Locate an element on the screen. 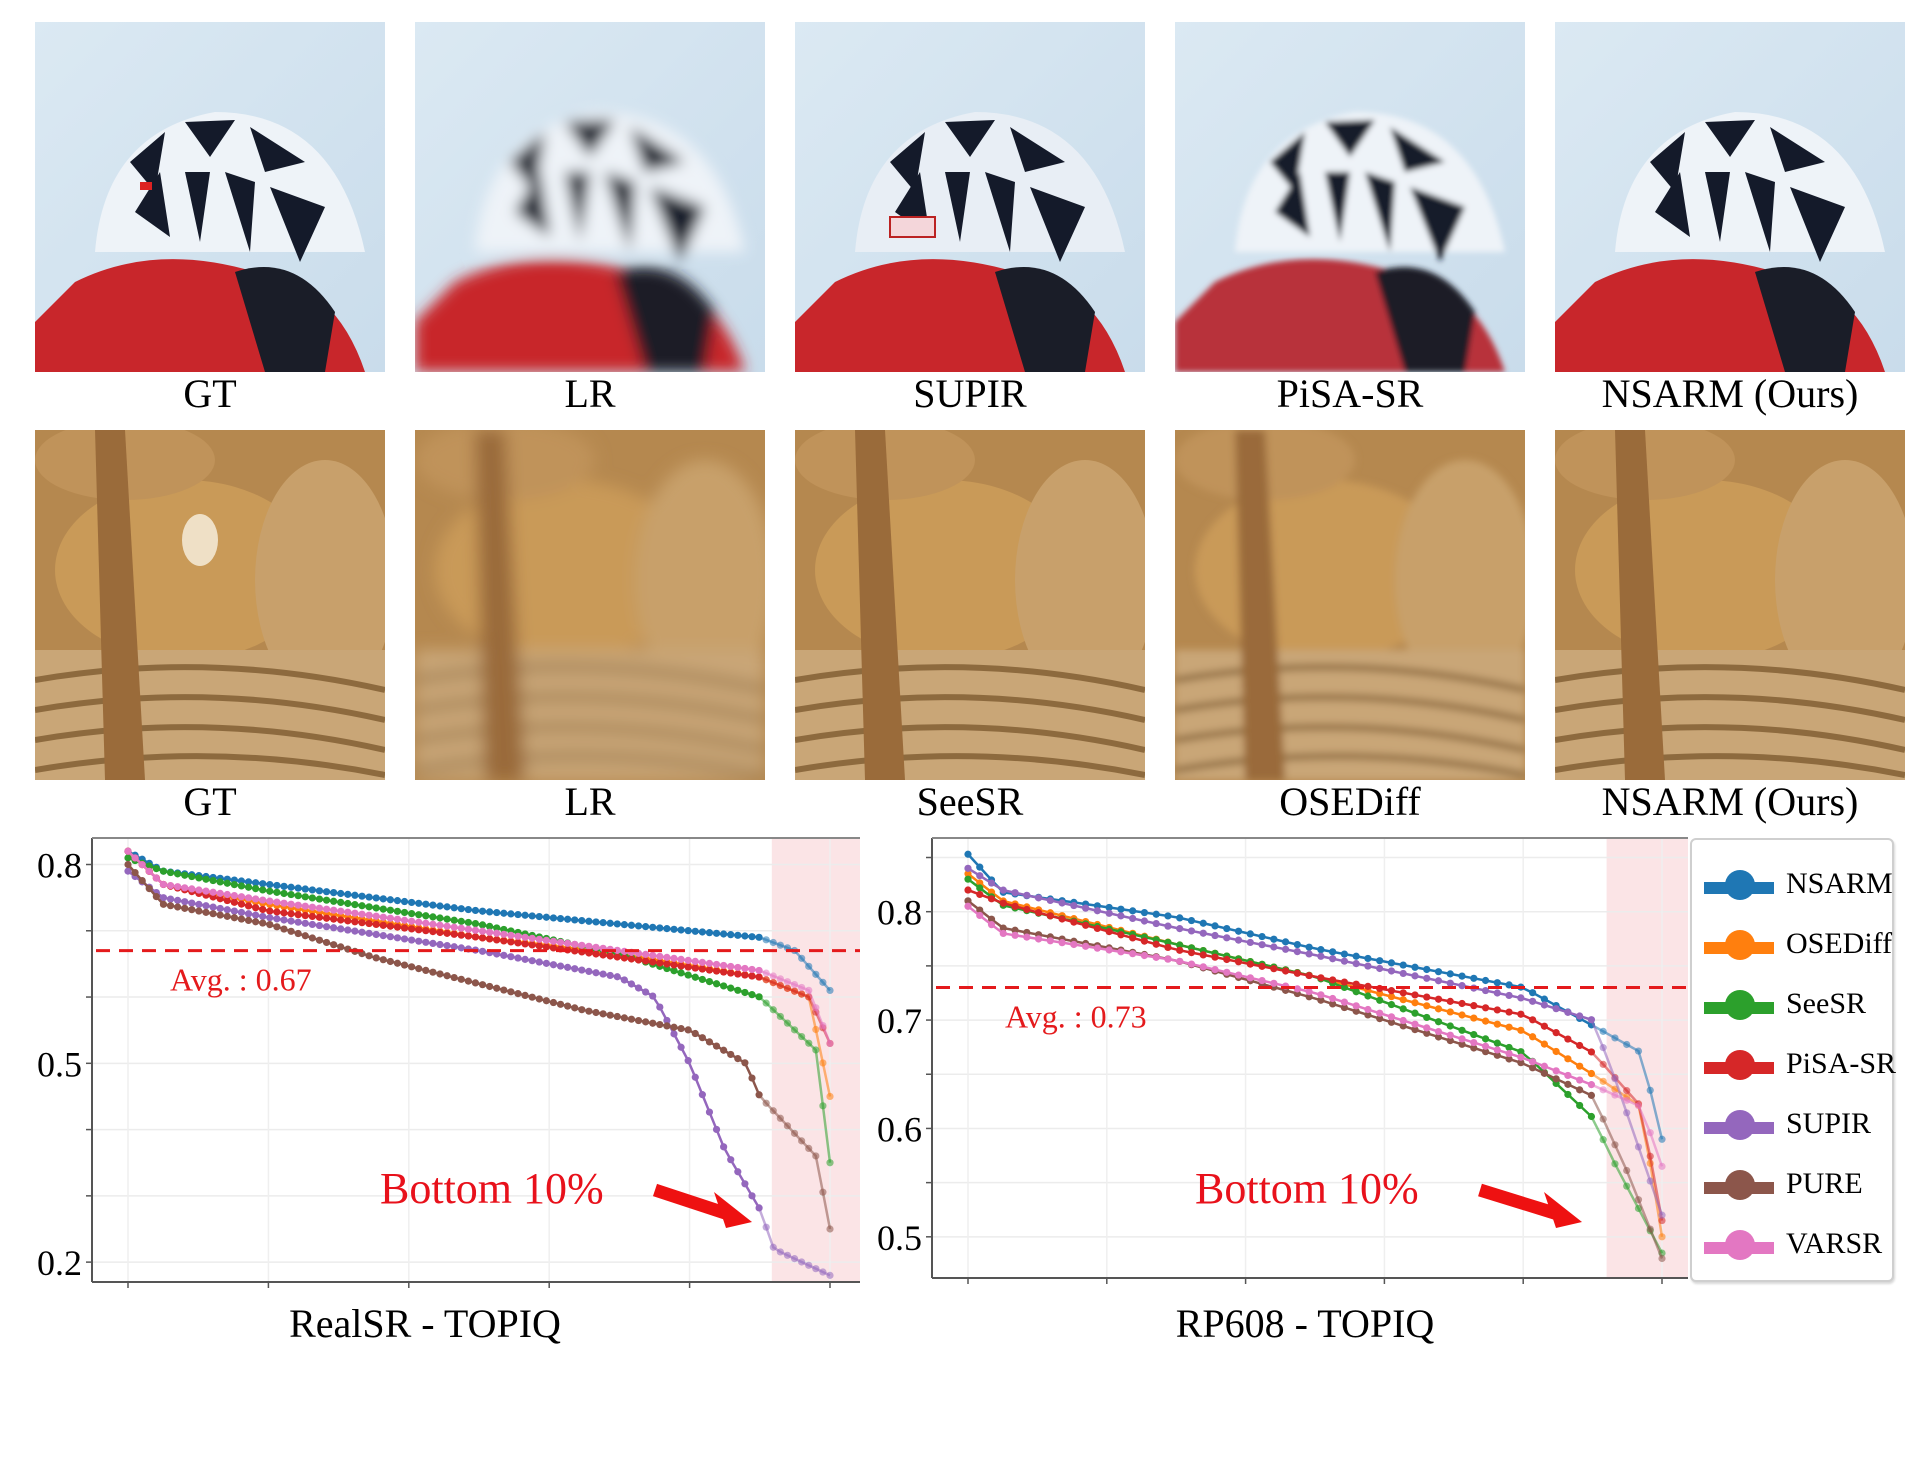 This screenshot has height=1468, width=1932. panel-caption: NSARM (Ours) is located at coordinates (1730, 801).